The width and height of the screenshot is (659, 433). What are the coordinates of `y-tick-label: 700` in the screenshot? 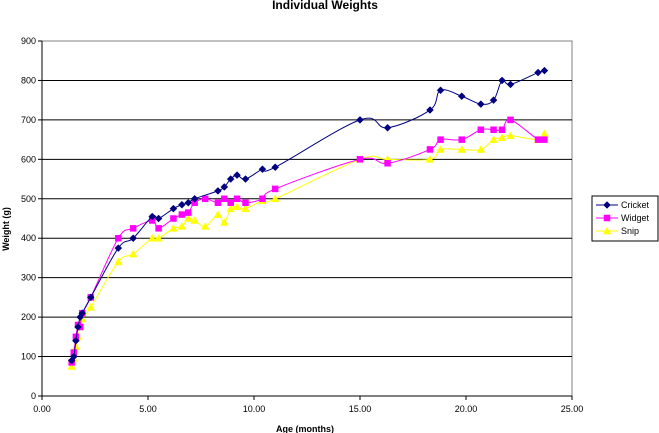 It's located at (28, 120).